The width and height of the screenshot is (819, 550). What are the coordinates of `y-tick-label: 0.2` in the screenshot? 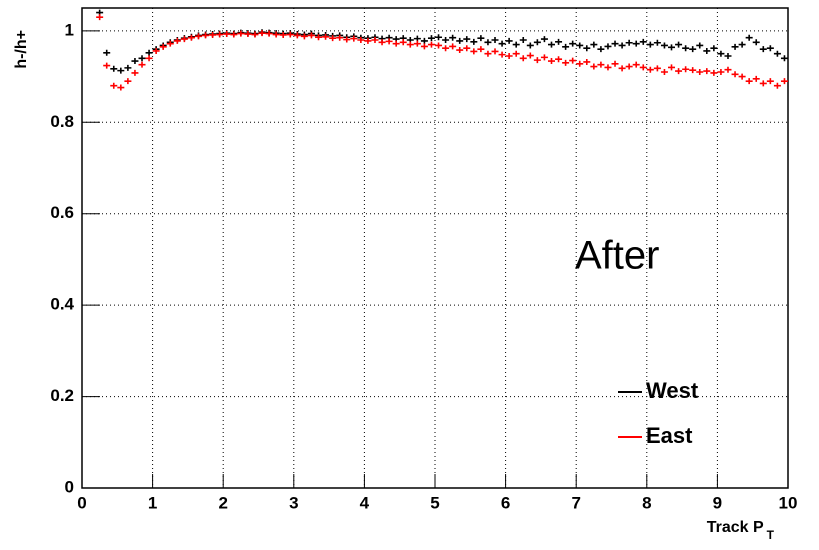 It's located at (62, 395).